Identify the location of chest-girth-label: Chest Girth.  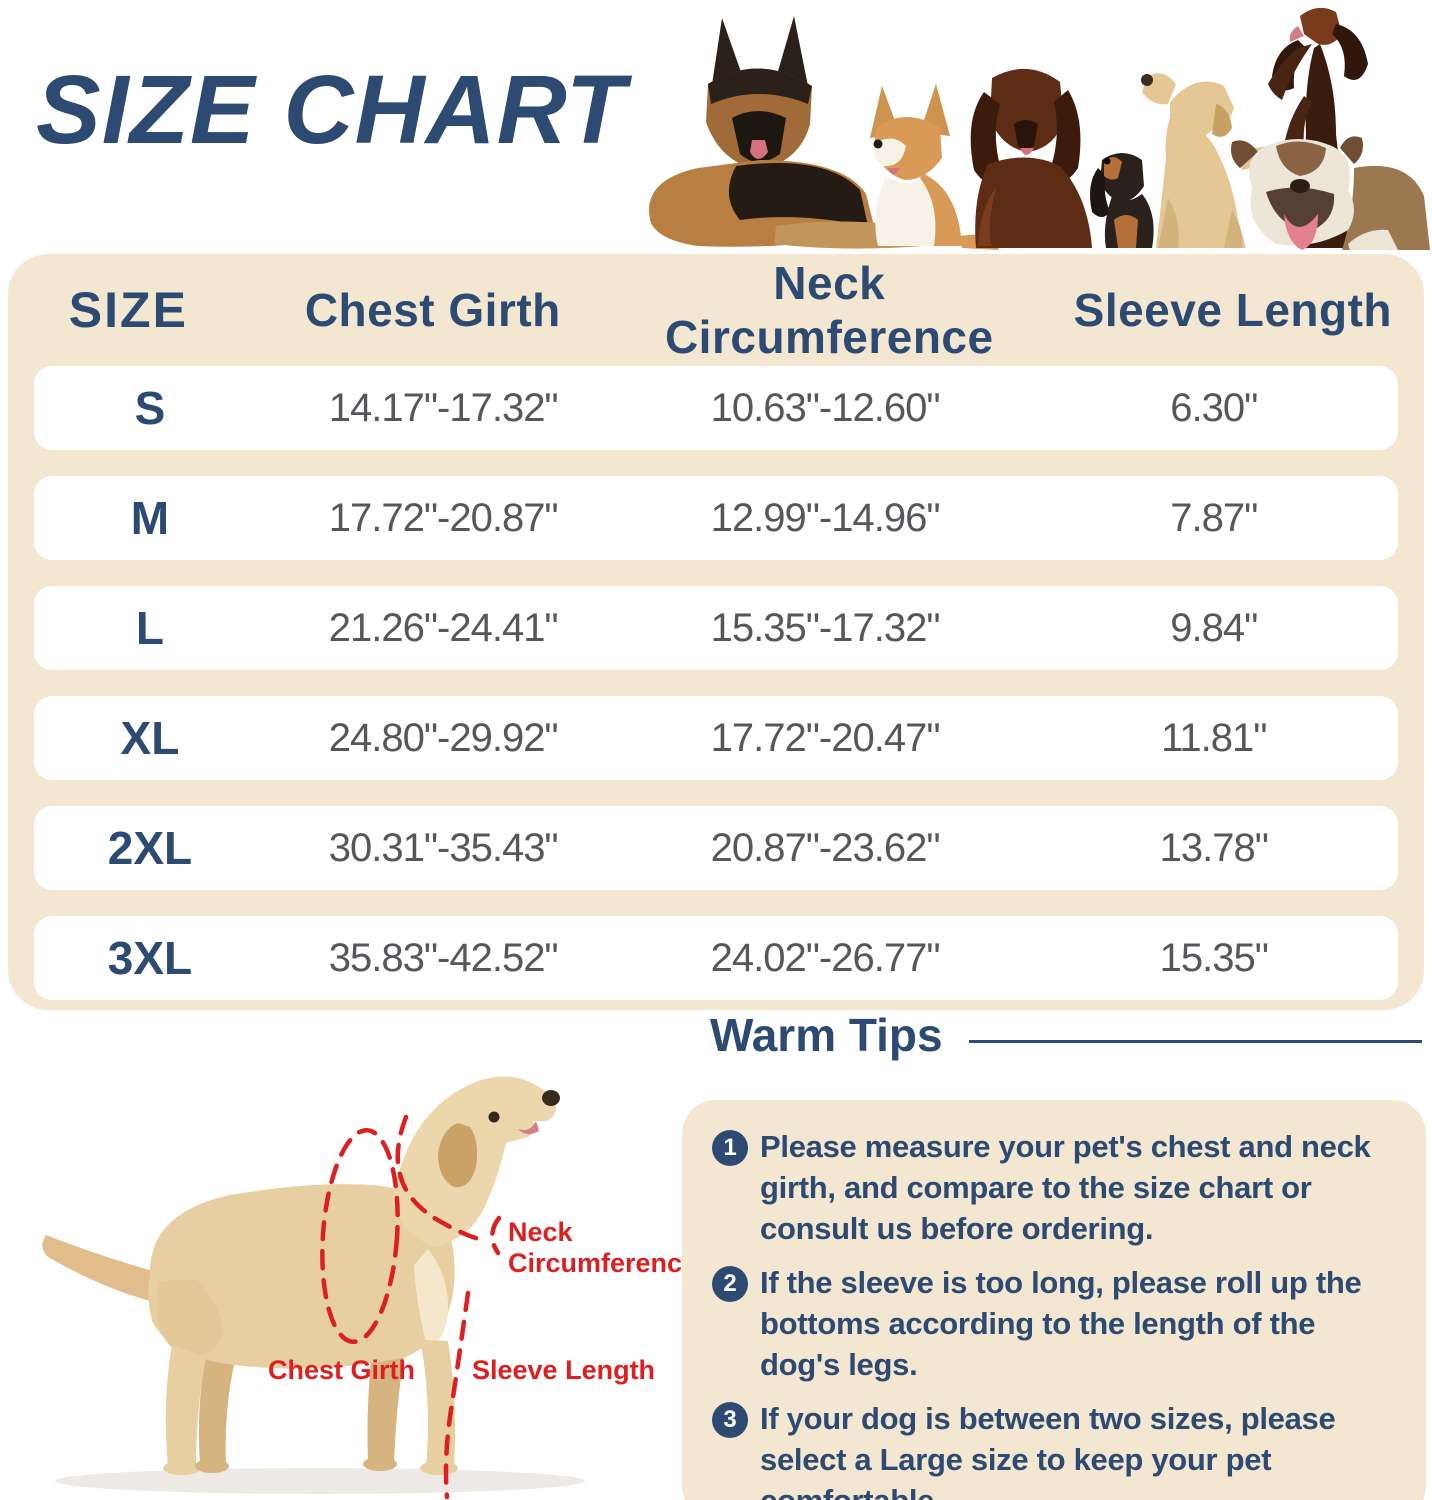
(342, 1370).